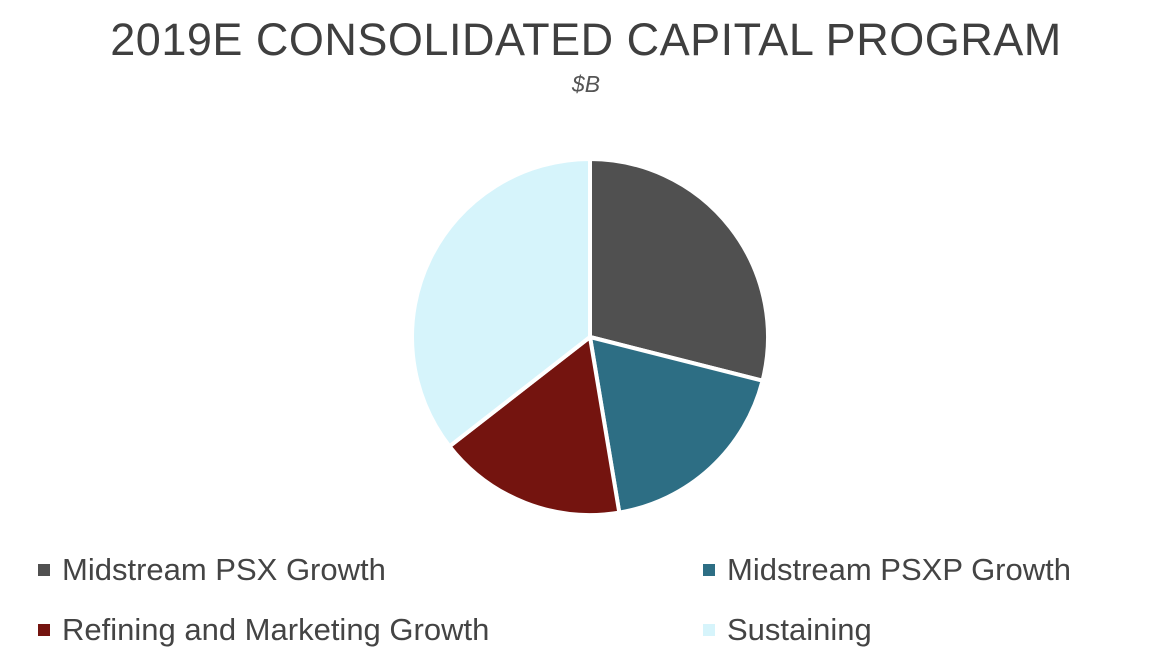 This screenshot has height=672, width=1172. What do you see at coordinates (534, 426) in the screenshot?
I see `pie-slice-refining-and-marketing-growth` at bounding box center [534, 426].